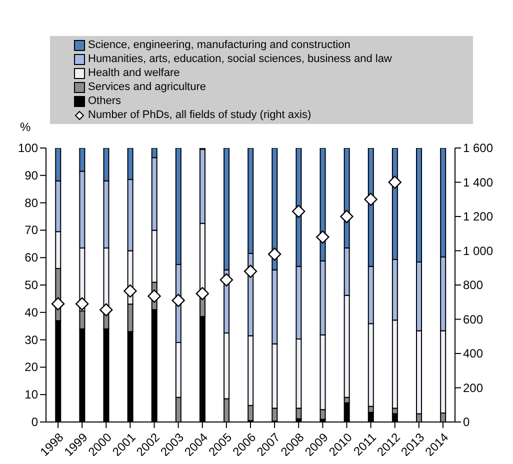 The width and height of the screenshot is (513, 464). Describe the element at coordinates (31, 257) in the screenshot. I see `y-tick-label: 60` at that location.